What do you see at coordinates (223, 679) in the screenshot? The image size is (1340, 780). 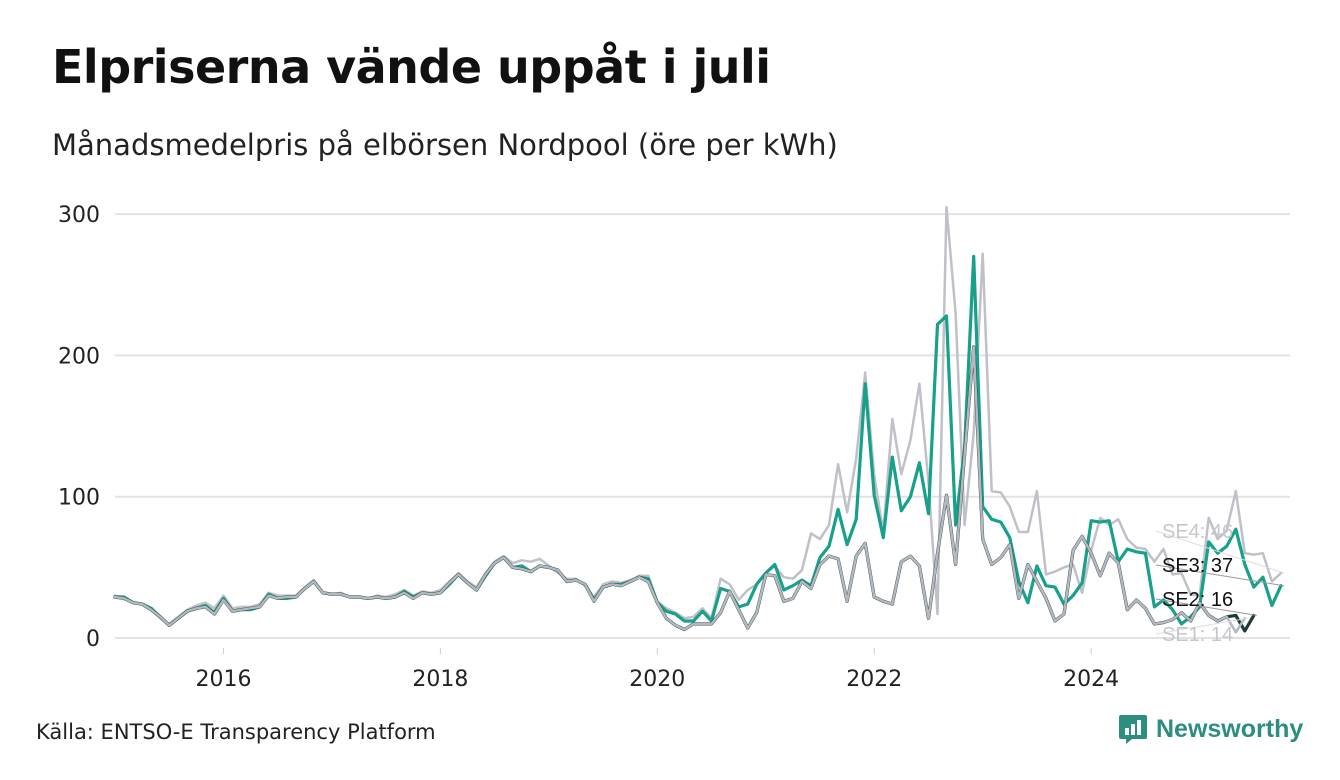 I see `x-tick-label: 2016` at bounding box center [223, 679].